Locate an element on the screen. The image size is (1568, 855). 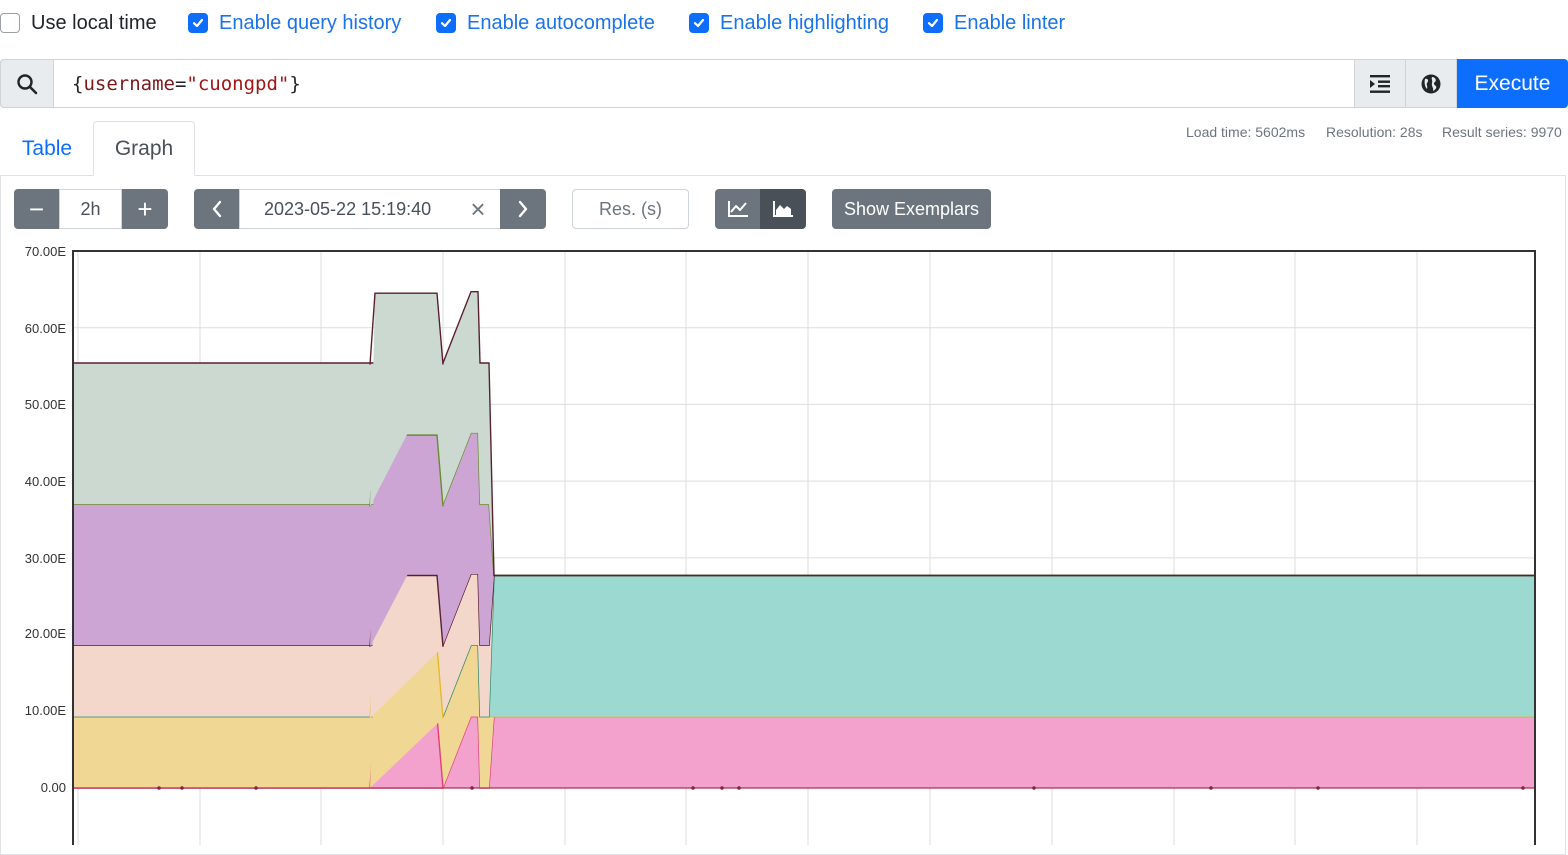
option-autocomplete: Enable autocomplete is located at coordinates (545, 23).